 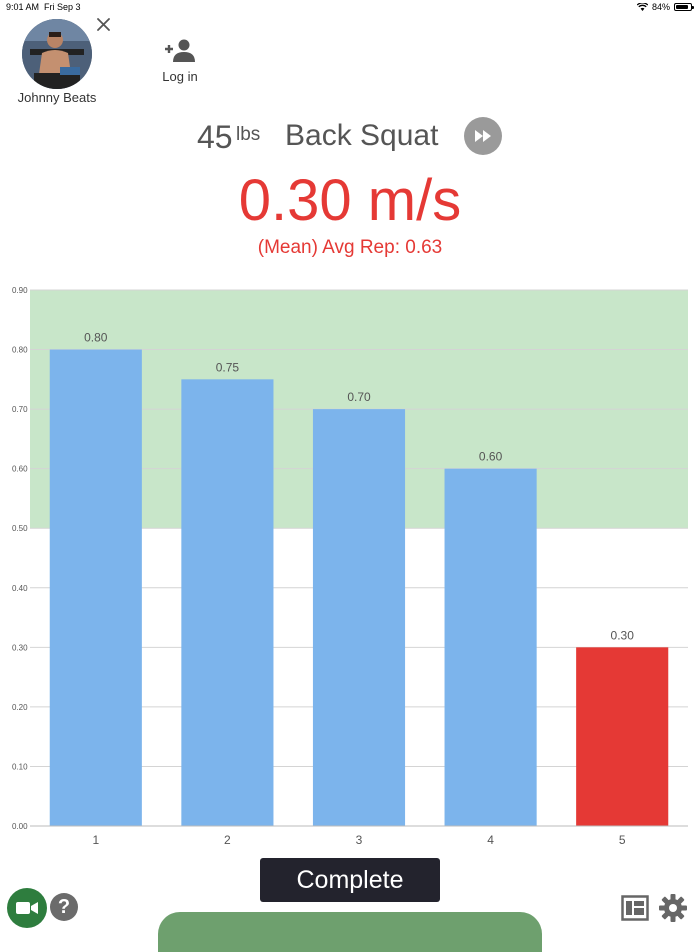 I want to click on help-button: ?, so click(x=64, y=907).